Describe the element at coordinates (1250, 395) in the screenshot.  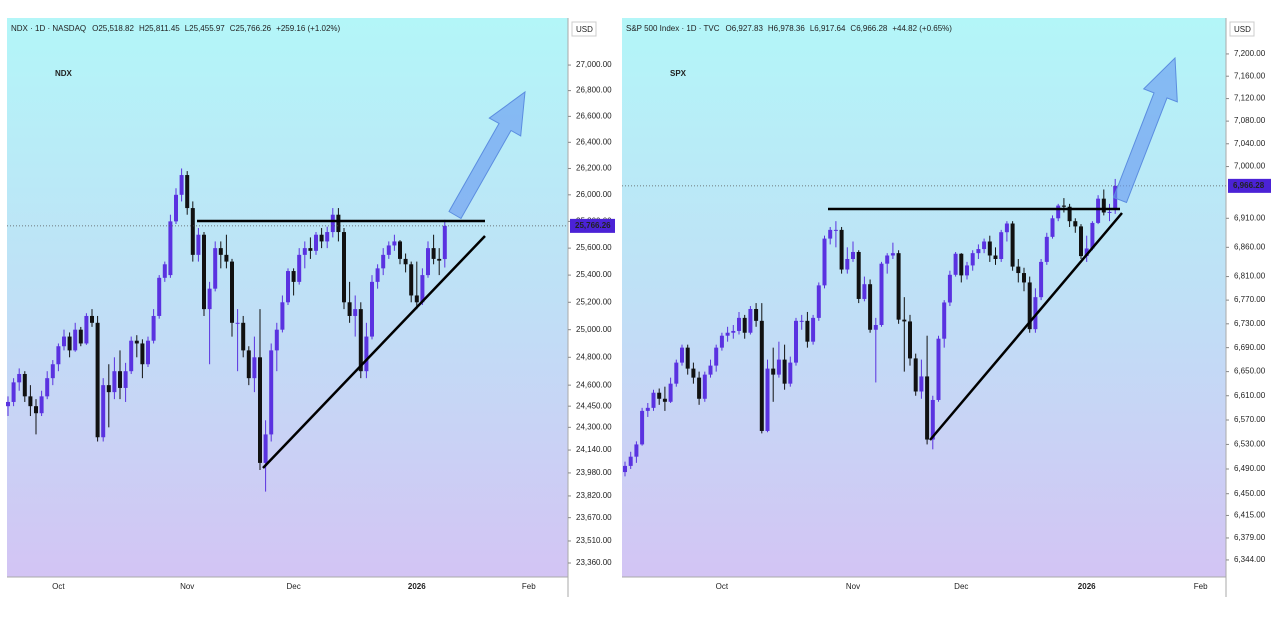
I see `y-tick-label: 6,610.00` at that location.